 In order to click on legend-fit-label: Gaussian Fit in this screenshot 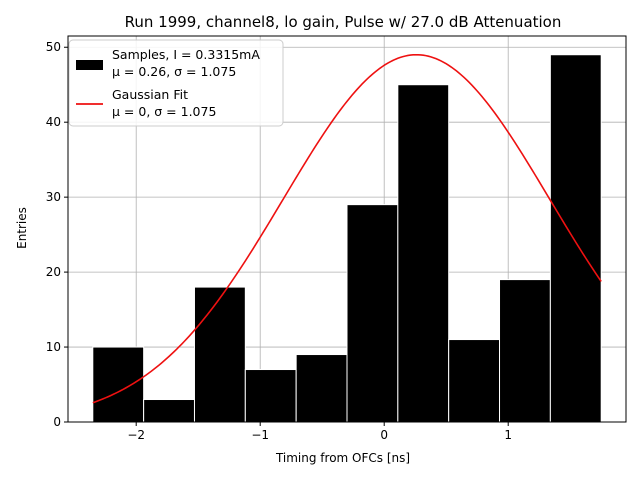, I will do `click(150, 94)`.